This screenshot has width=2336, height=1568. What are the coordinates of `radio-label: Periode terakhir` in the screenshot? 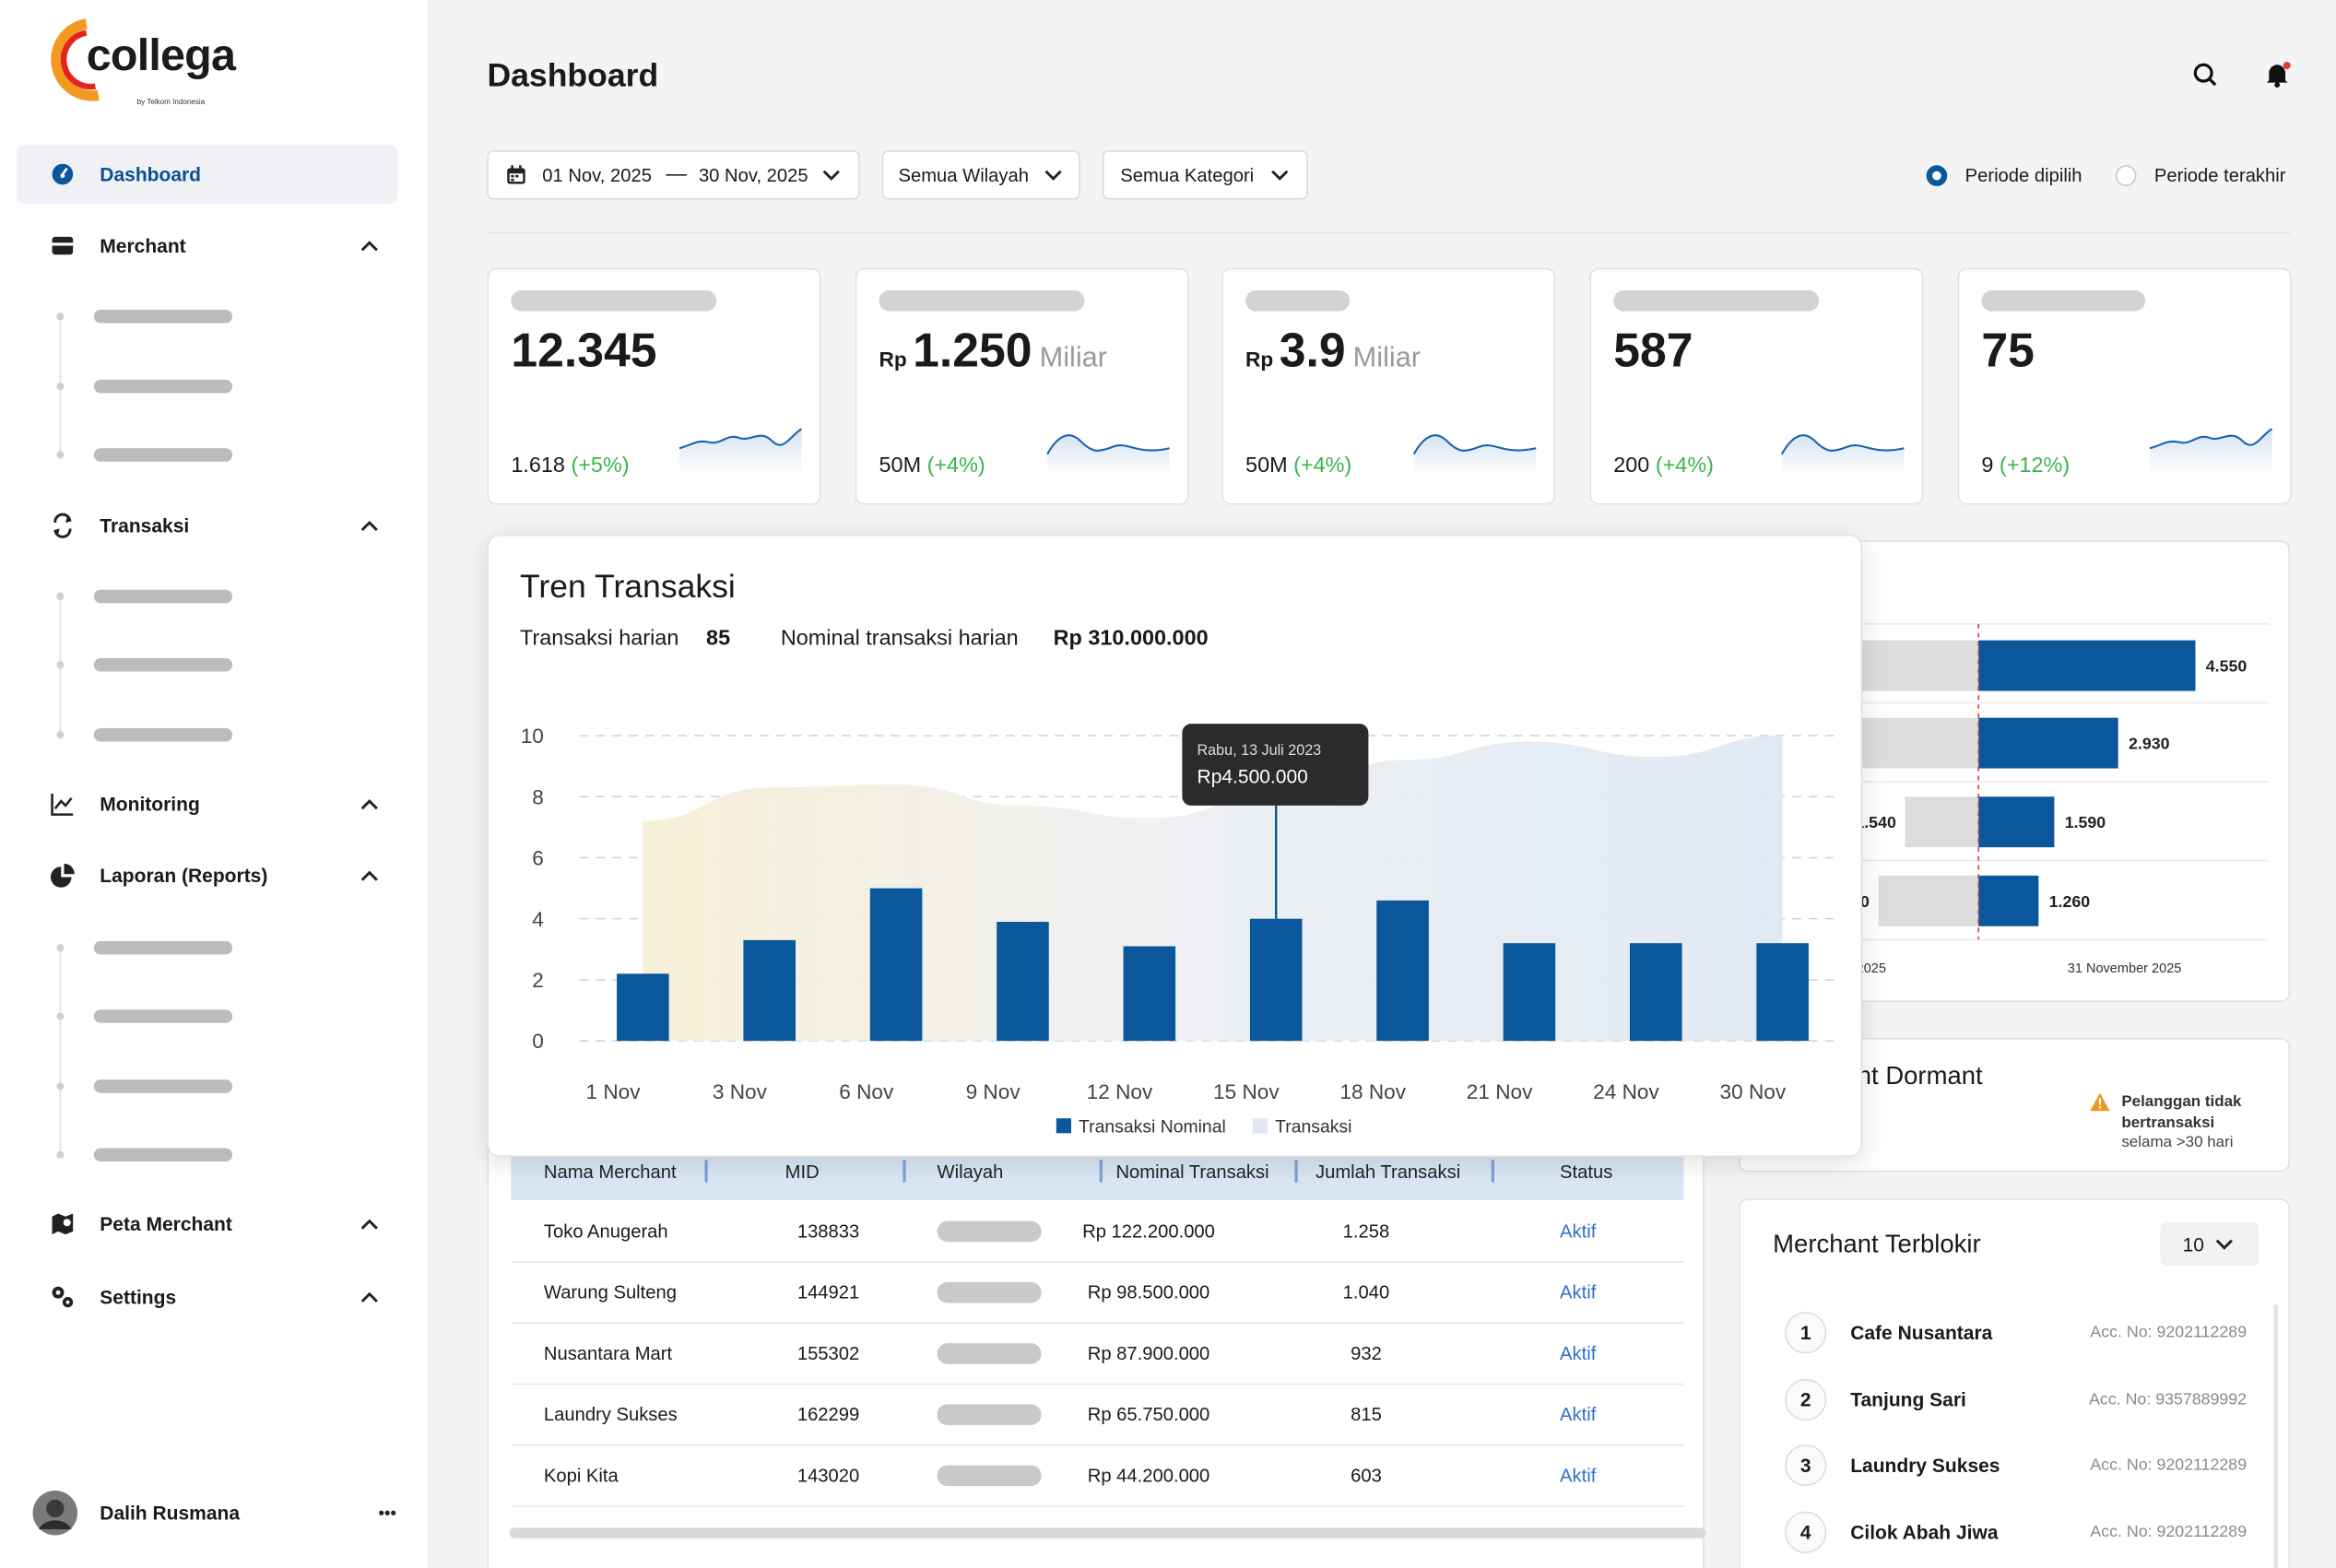 It's located at (2219, 175).